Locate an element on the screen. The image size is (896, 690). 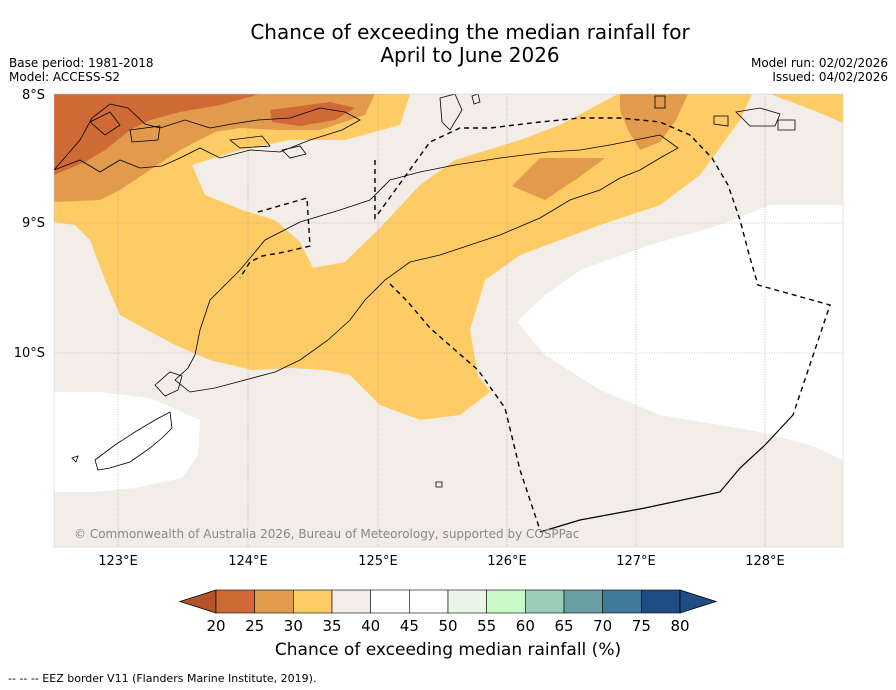
colorbar-tick-label: 25 is located at coordinates (254, 626).